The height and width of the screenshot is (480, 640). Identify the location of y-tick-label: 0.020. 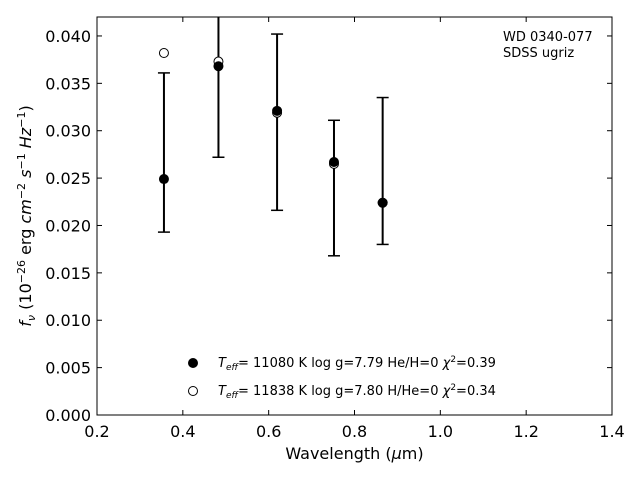
(68, 225).